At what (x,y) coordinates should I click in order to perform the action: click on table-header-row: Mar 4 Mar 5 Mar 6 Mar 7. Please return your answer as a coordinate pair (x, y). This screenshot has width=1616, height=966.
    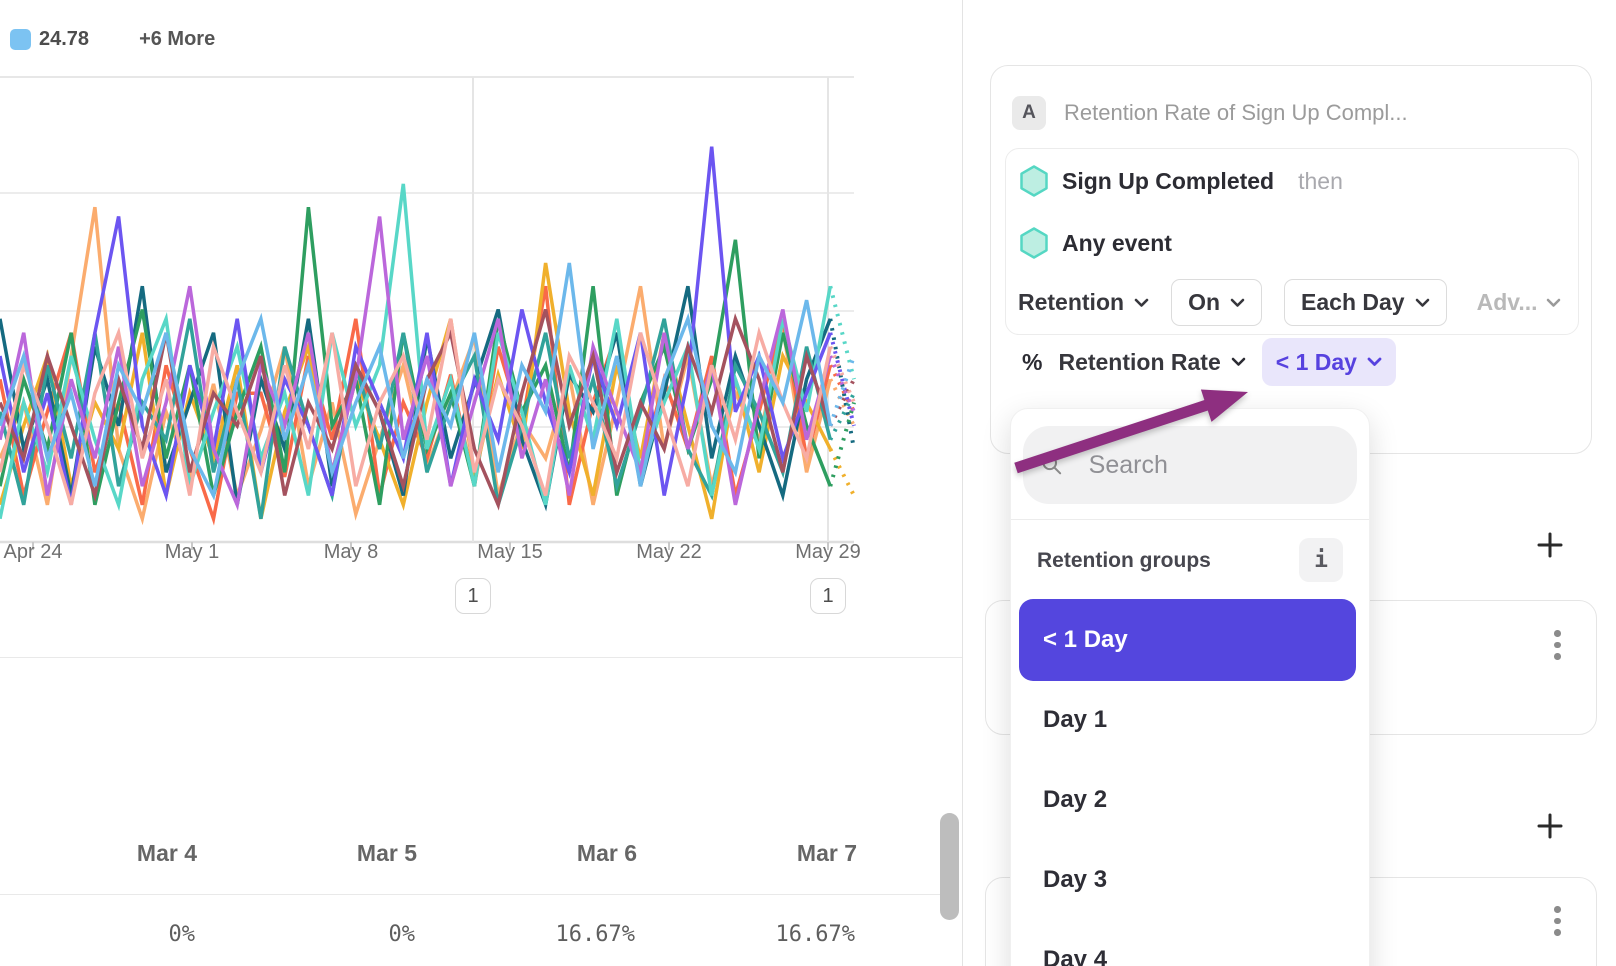
    Looking at the image, I should click on (480, 854).